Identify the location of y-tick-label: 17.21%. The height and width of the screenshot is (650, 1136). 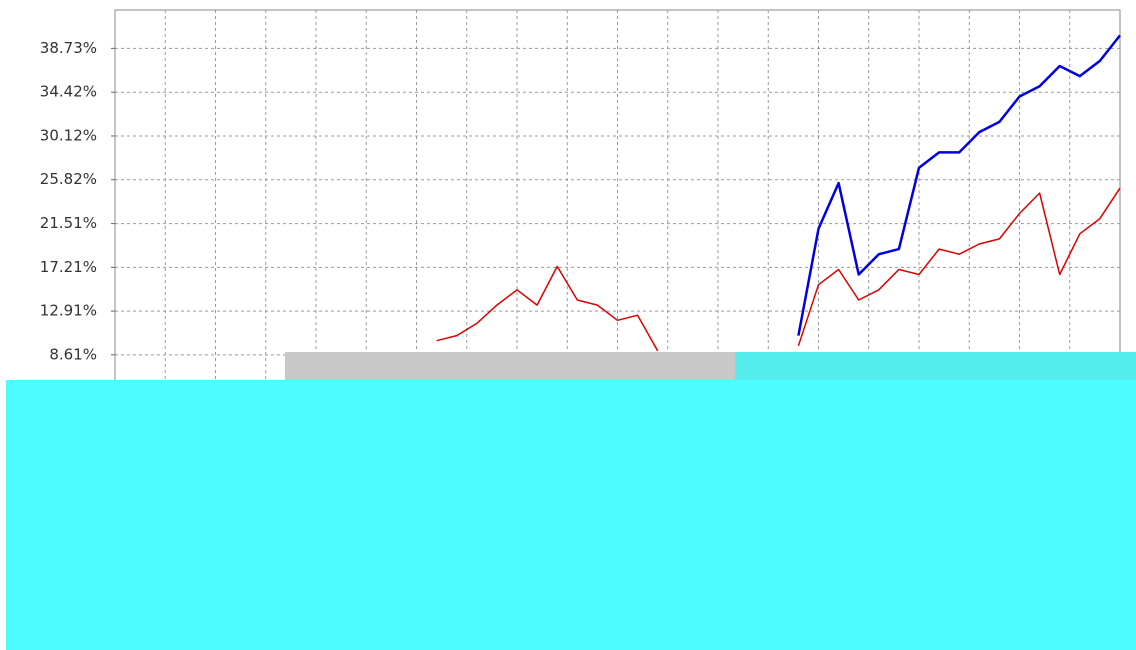
(68, 267).